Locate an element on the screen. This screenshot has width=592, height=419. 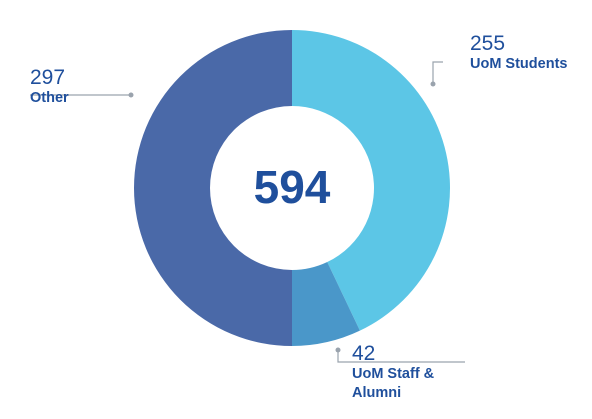
category-label: UoM Staff & Alumni is located at coordinates (393, 383).